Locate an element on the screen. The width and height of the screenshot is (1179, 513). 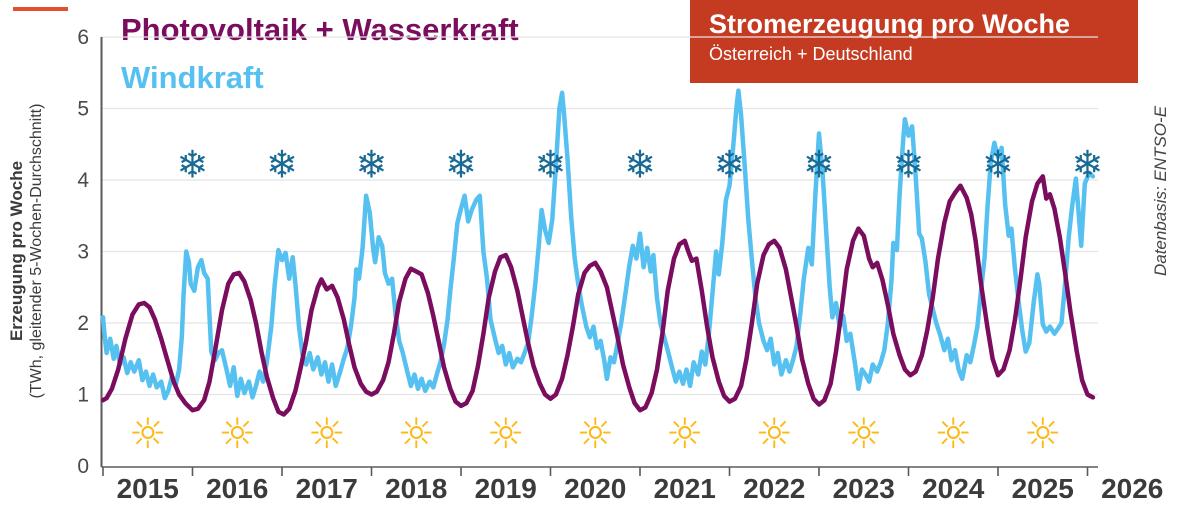
y-tick-label: 4 is located at coordinates (83, 180).